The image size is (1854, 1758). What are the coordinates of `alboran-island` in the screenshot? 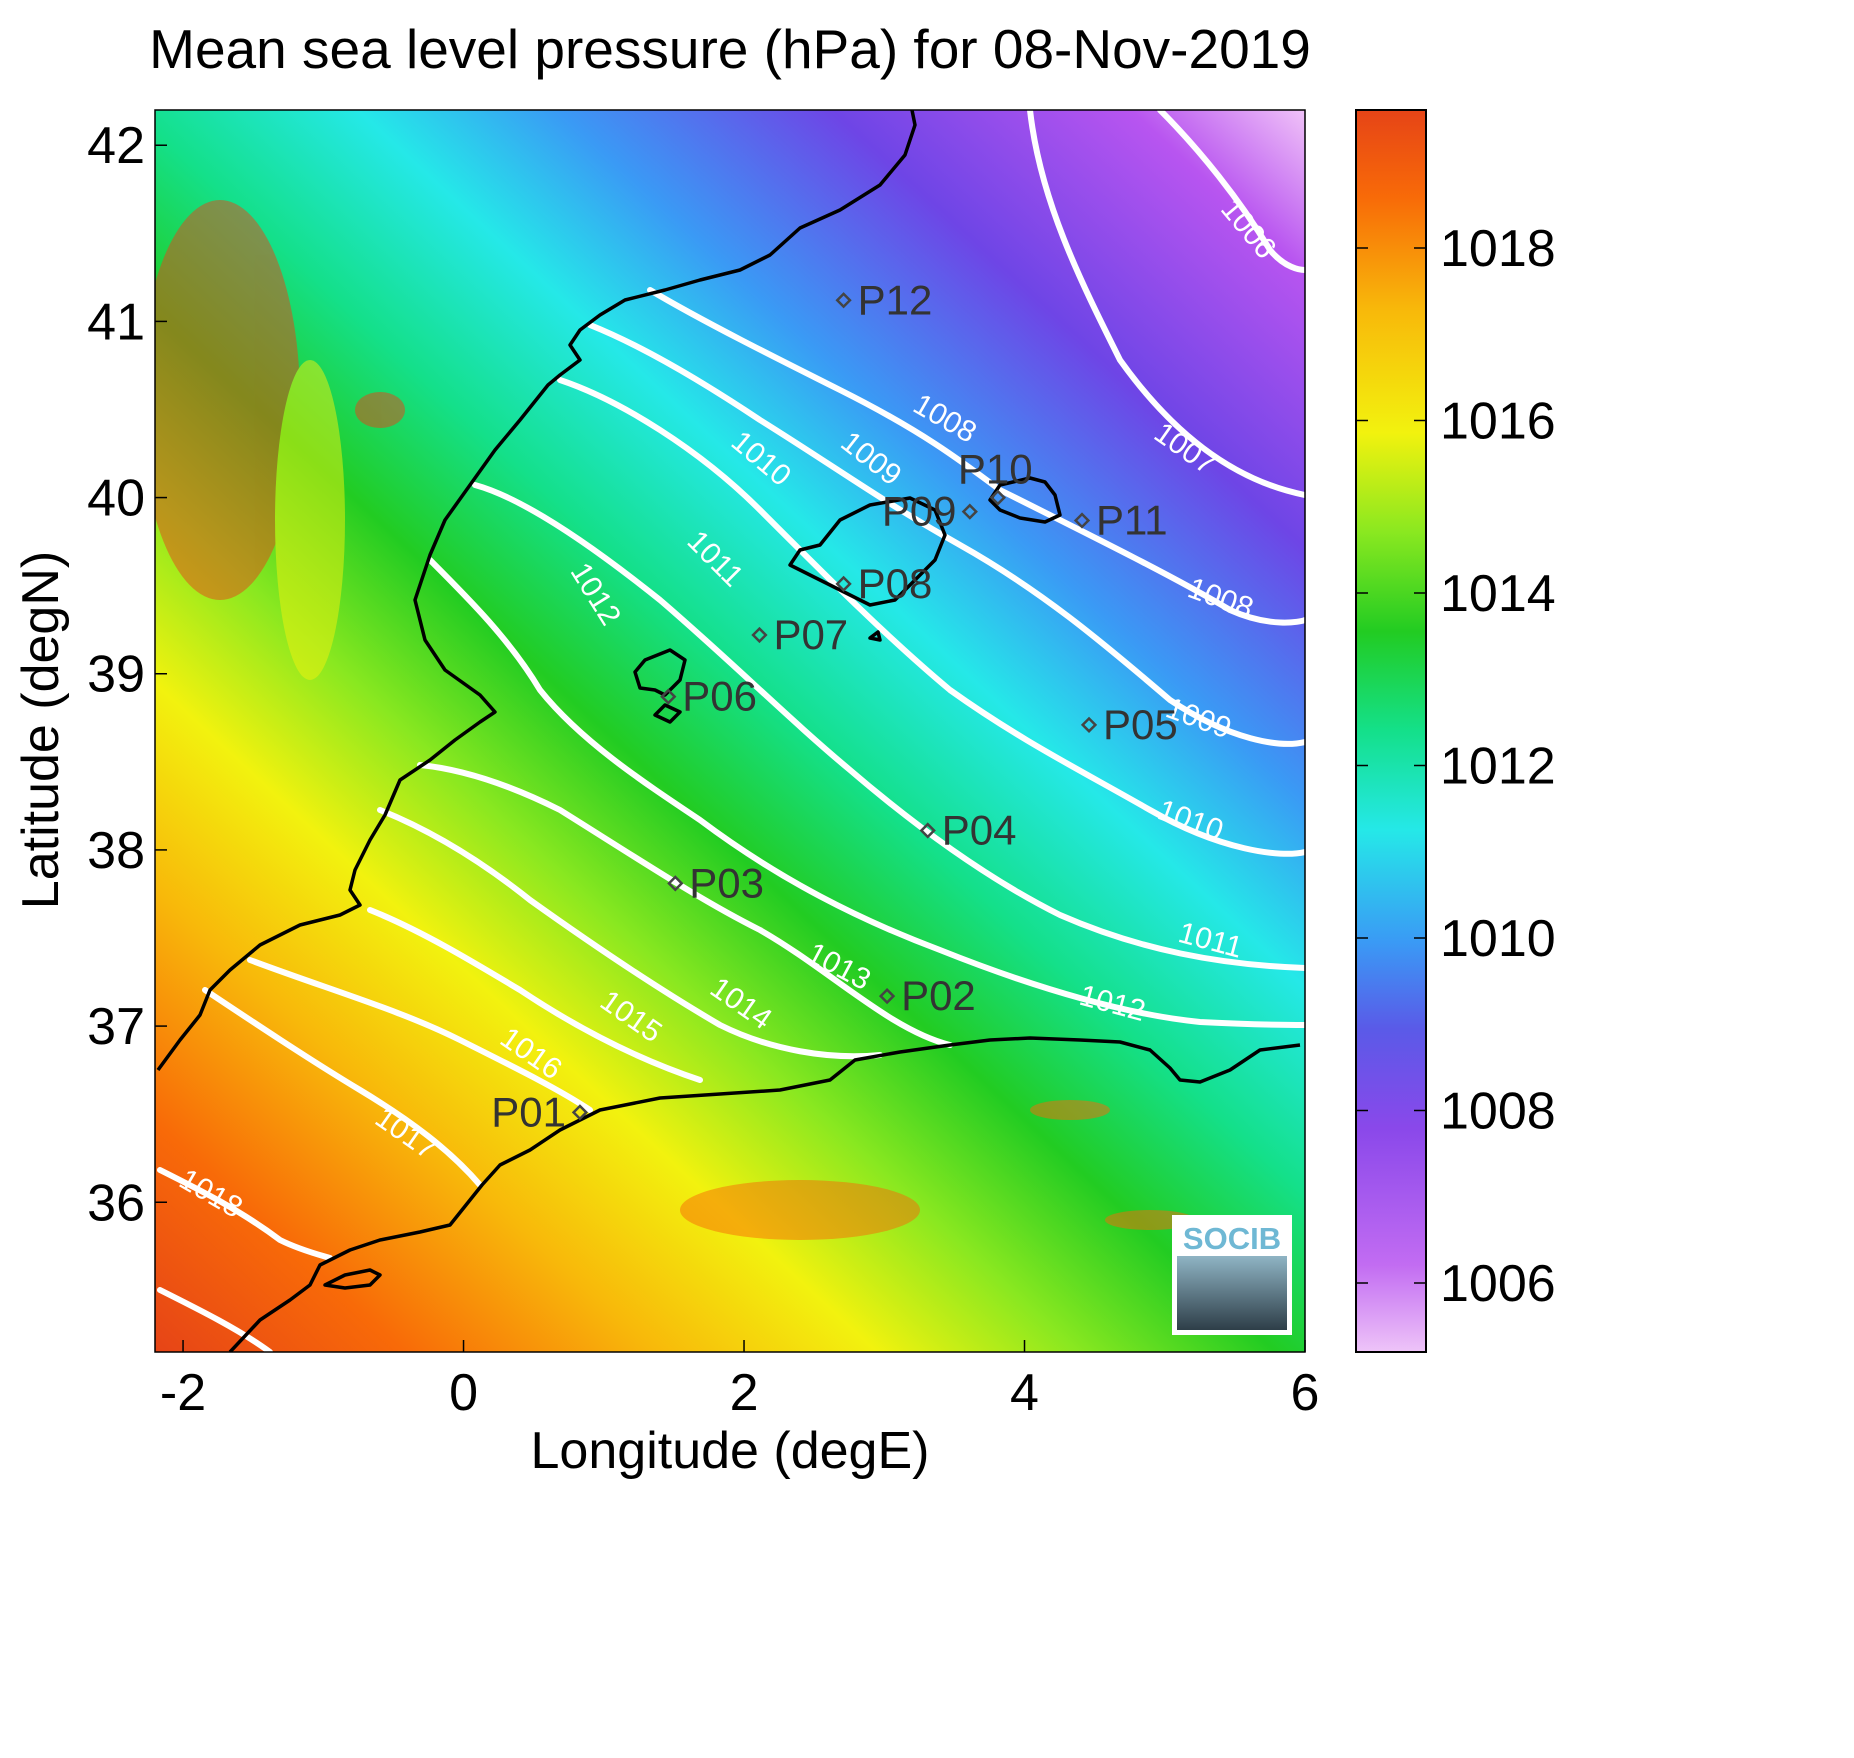 It's located at (352, 1279).